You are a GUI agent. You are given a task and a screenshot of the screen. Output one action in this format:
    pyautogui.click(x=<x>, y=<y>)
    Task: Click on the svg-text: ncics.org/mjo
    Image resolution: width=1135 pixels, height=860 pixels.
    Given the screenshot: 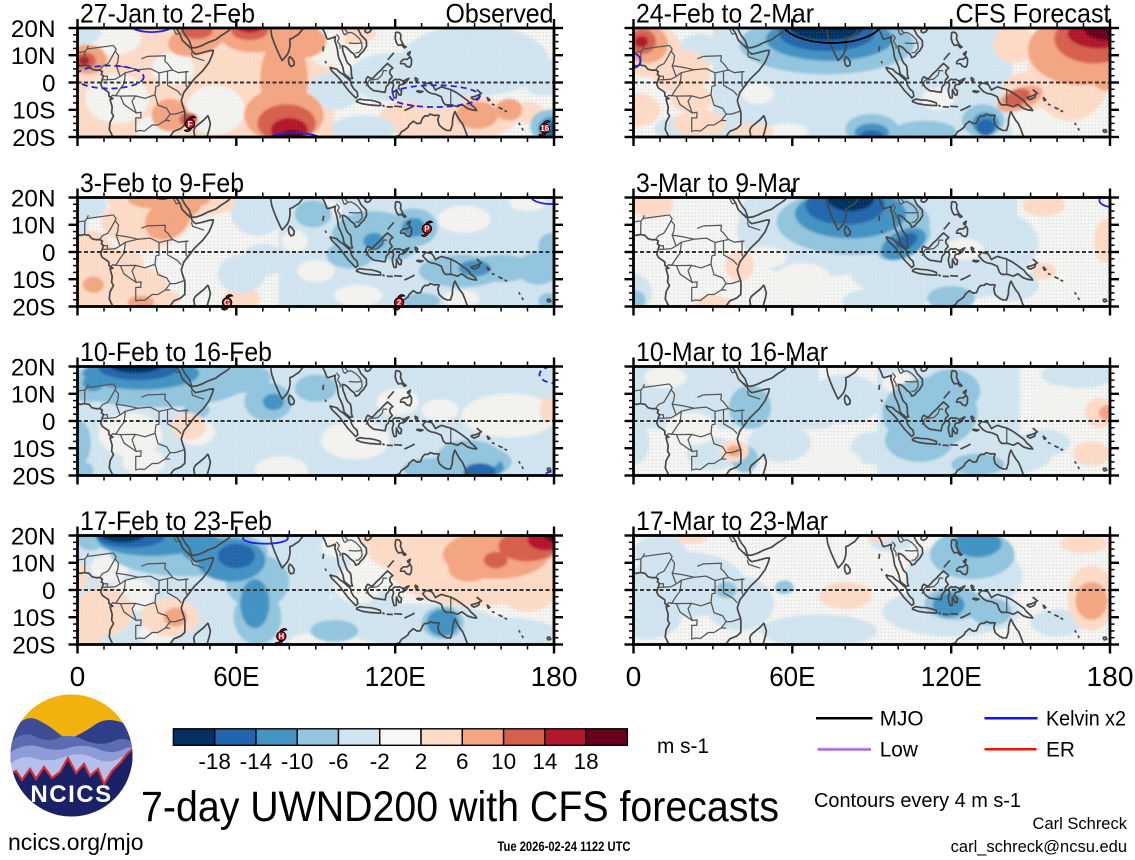 What is the action you would take?
    pyautogui.click(x=75, y=842)
    